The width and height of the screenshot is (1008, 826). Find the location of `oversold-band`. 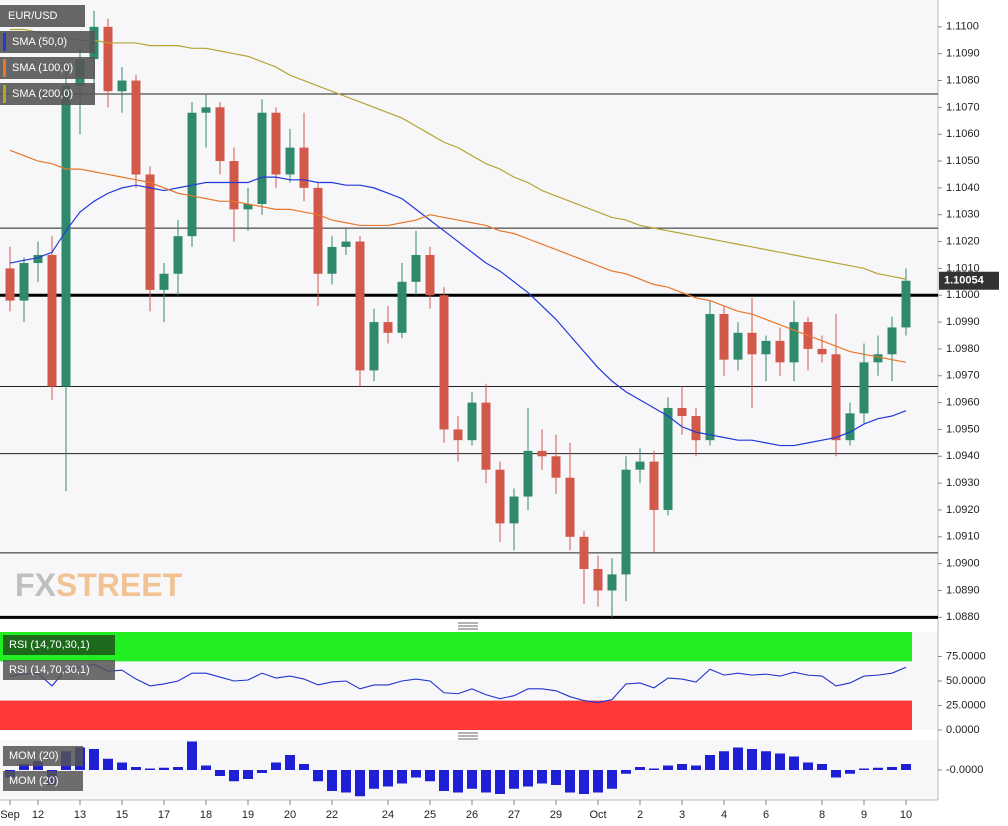

oversold-band is located at coordinates (456, 715).